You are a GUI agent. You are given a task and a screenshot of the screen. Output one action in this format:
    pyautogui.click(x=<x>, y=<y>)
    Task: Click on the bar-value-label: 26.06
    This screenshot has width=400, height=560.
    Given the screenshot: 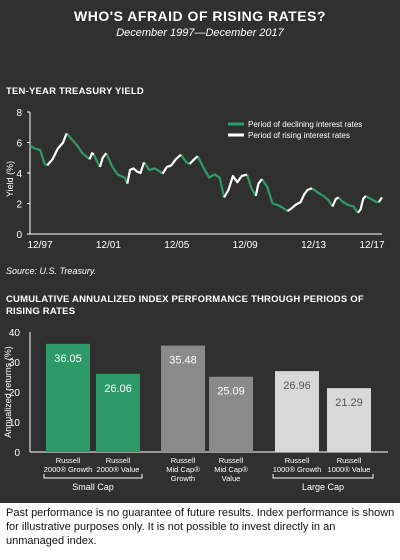 What is the action you would take?
    pyautogui.click(x=118, y=389)
    